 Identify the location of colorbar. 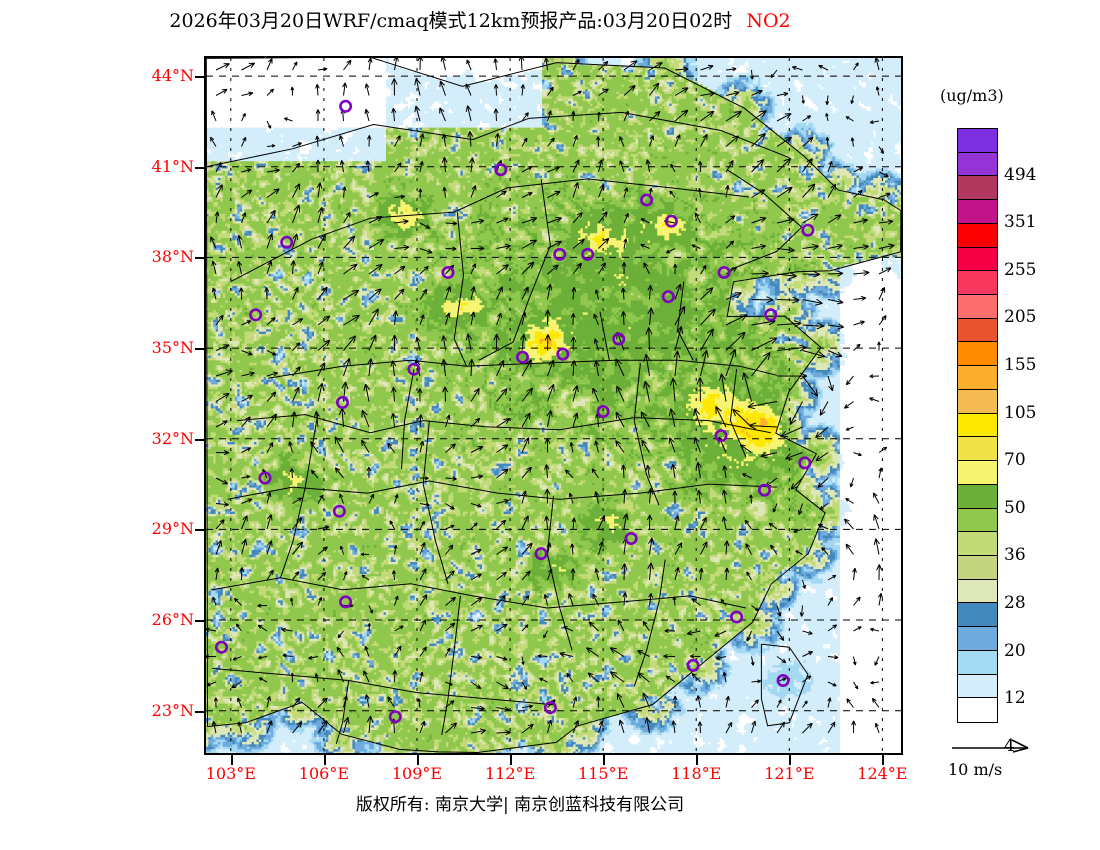
(977, 425).